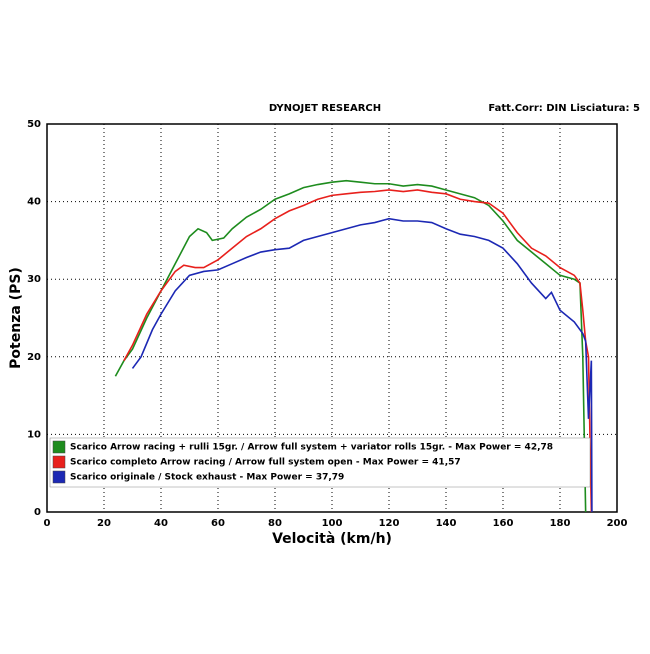 Image resolution: width=650 pixels, height=654 pixels. What do you see at coordinates (34, 279) in the screenshot?
I see `y-tick-label: 30` at bounding box center [34, 279].